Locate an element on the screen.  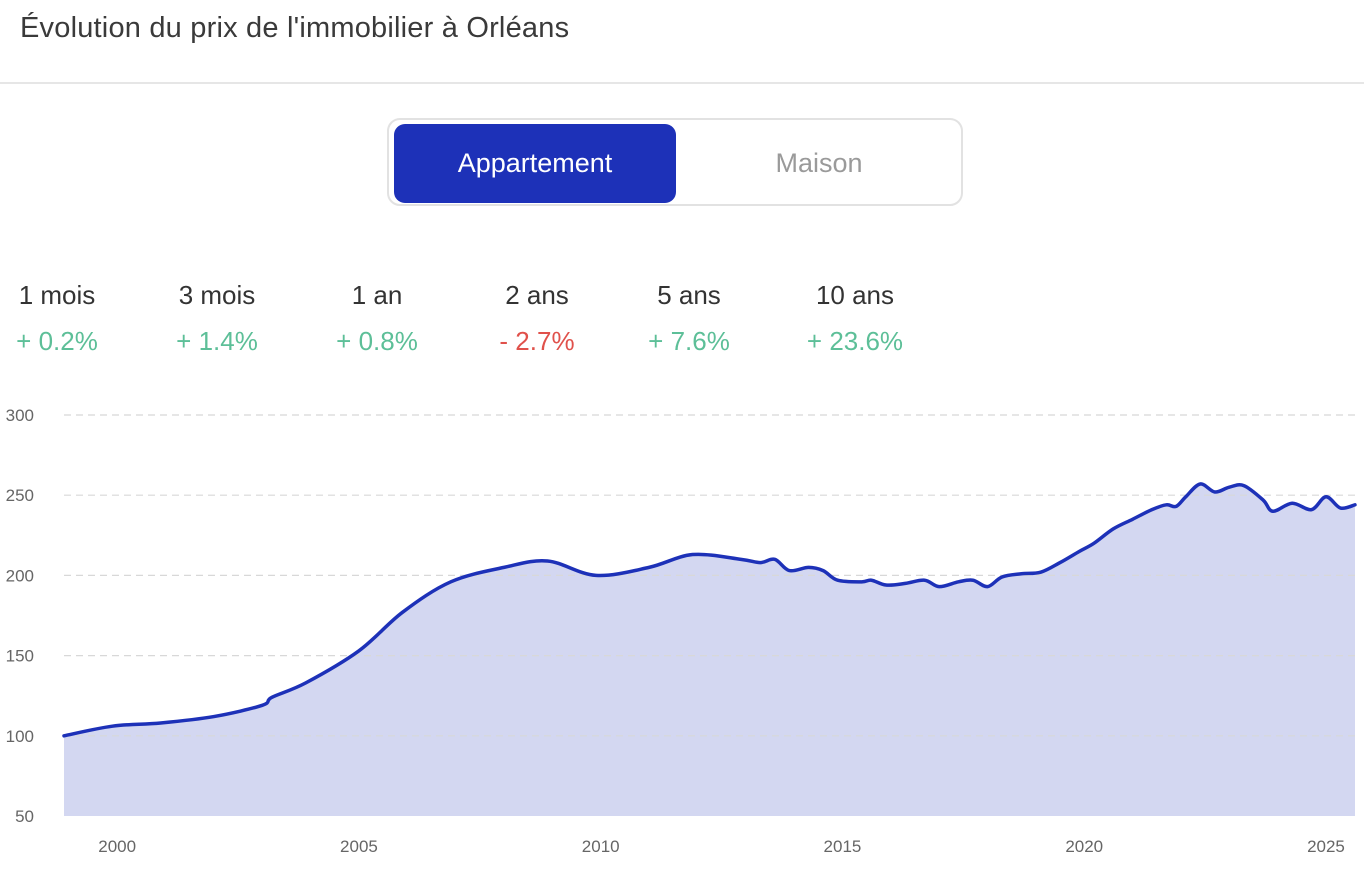
stat-label: 2 ans is located at coordinates (537, 295).